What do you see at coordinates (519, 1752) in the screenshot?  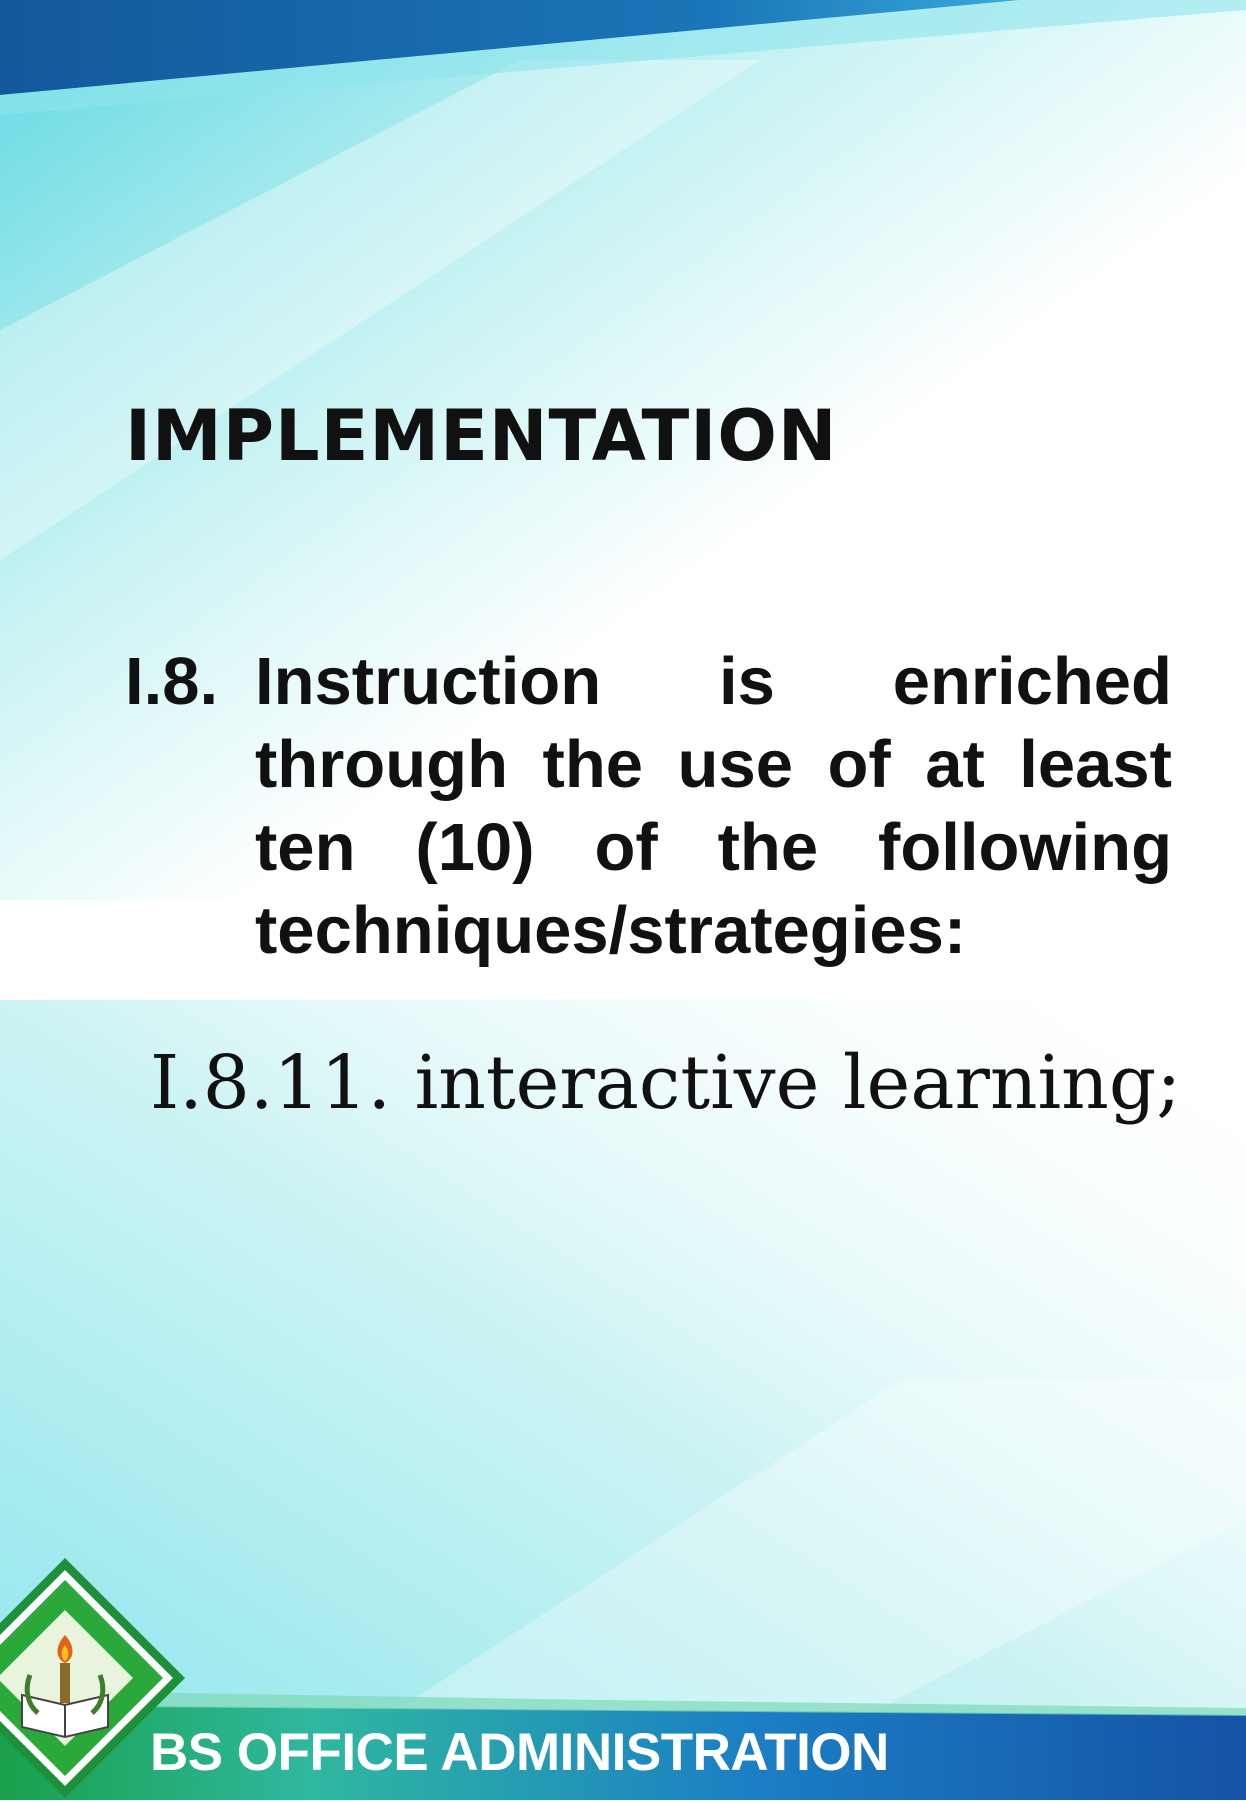 I see `footer-program-label: BS OFFICE ADMINISTRATION` at bounding box center [519, 1752].